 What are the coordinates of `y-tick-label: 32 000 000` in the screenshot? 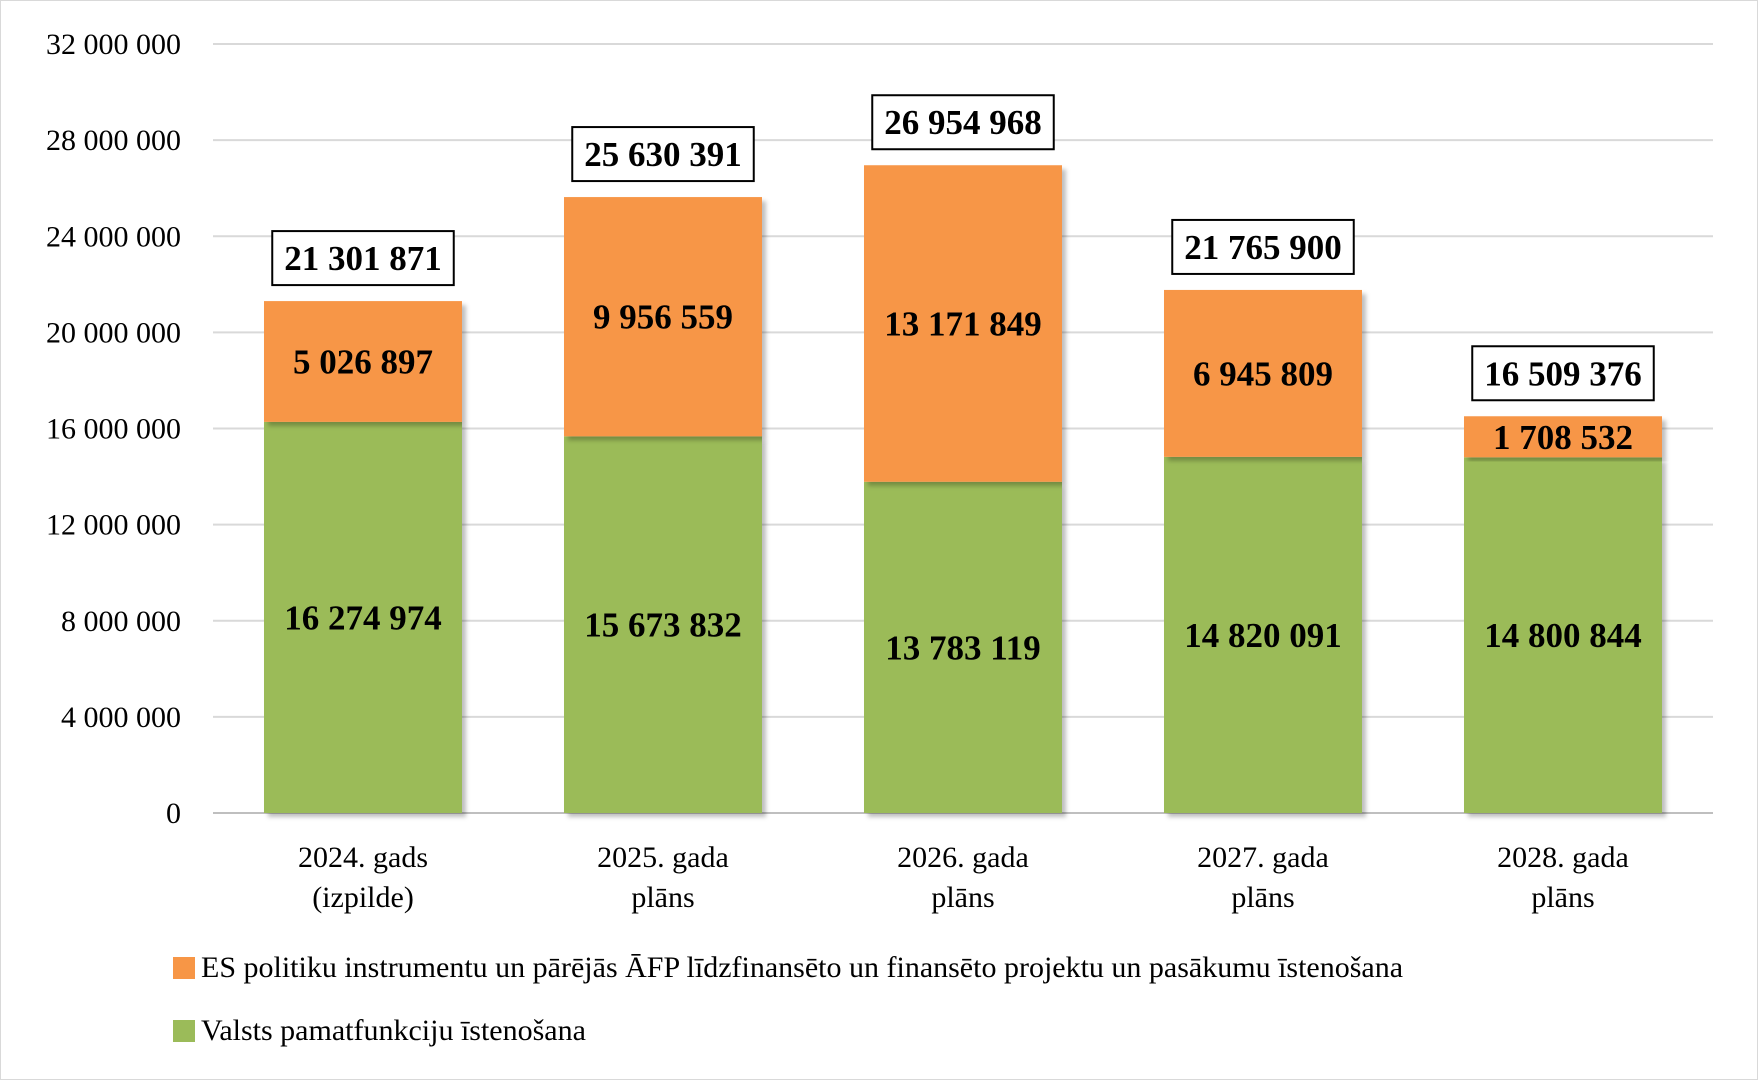 It's located at (113, 44).